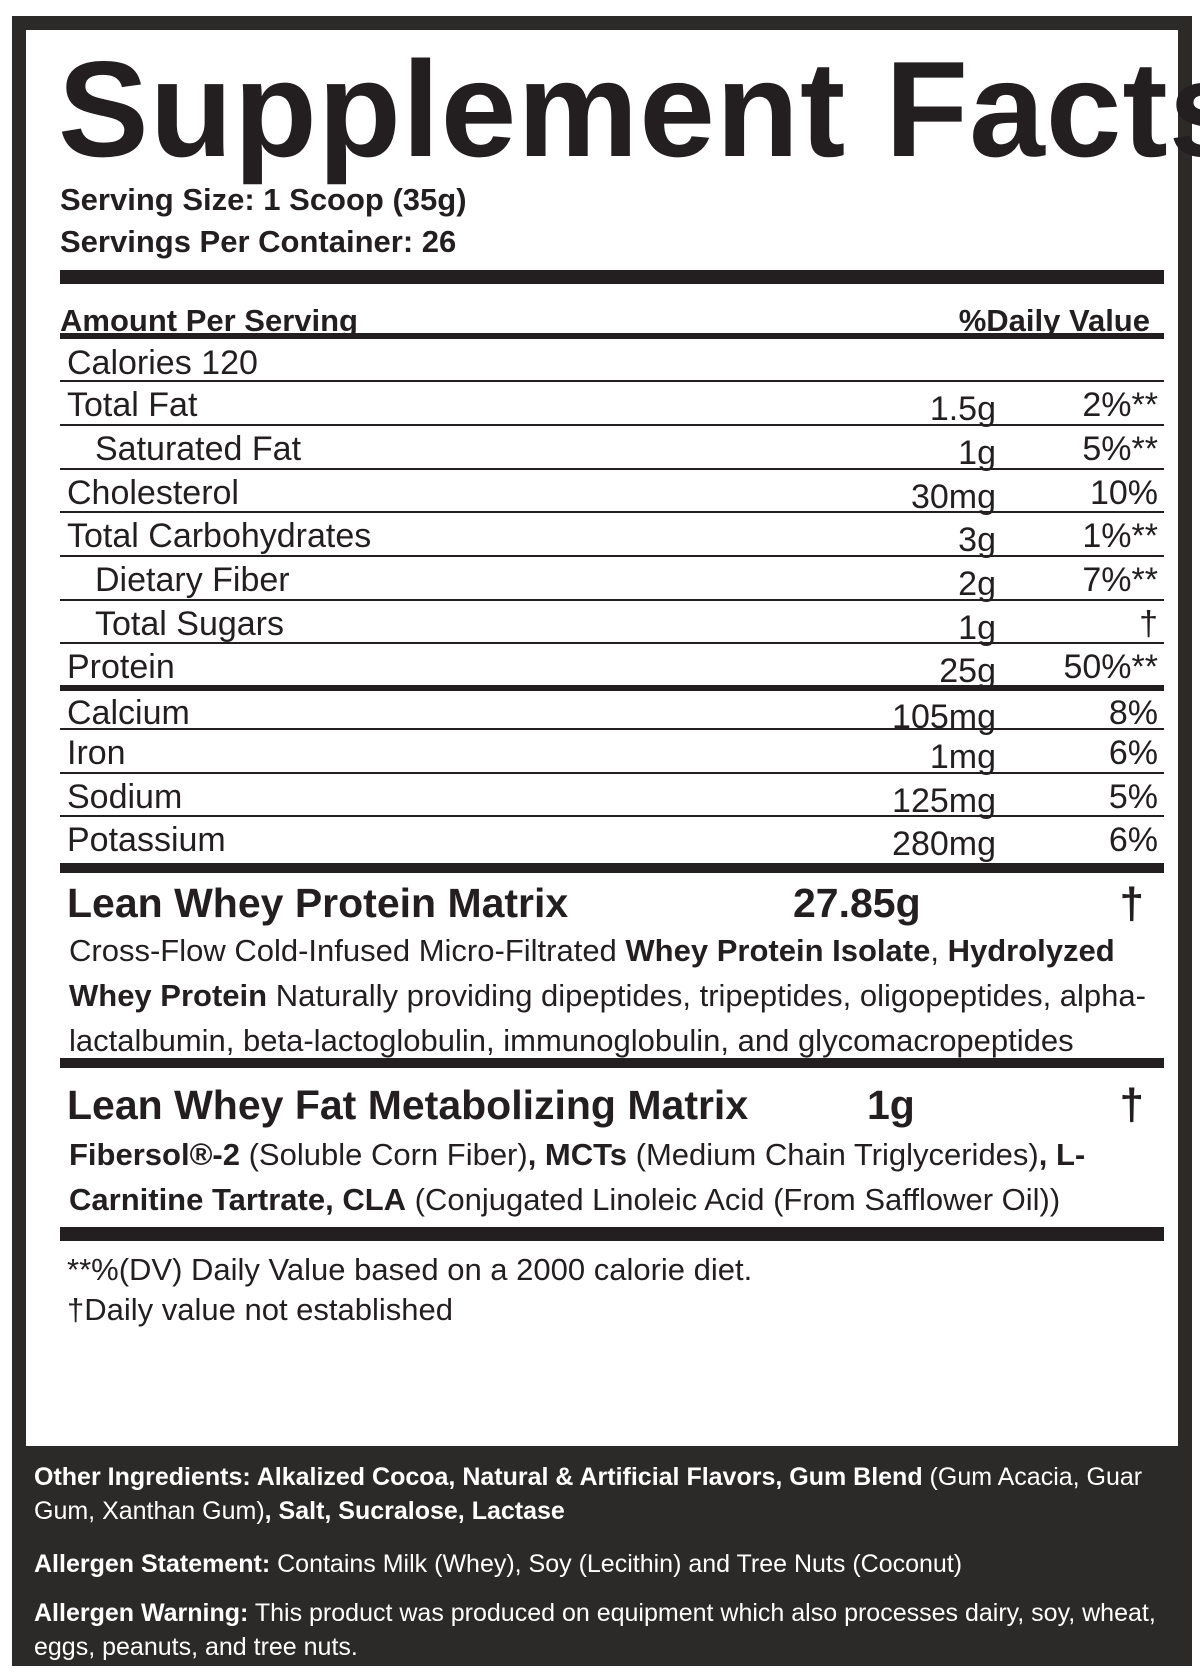  What do you see at coordinates (577, 1177) in the screenshot?
I see `desc-bold-ingredient: , L-Carnitine Tartrate, CLA` at bounding box center [577, 1177].